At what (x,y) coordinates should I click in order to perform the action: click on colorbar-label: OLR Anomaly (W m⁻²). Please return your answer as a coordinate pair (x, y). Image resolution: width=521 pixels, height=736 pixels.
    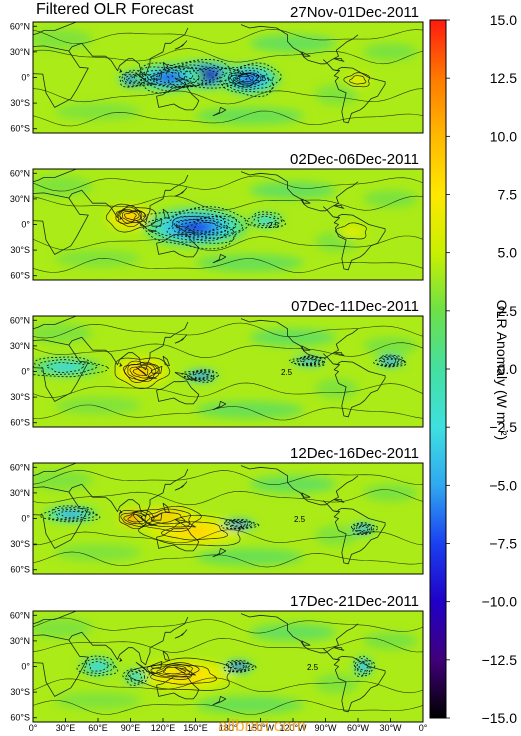
    Looking at the image, I should click on (502, 370).